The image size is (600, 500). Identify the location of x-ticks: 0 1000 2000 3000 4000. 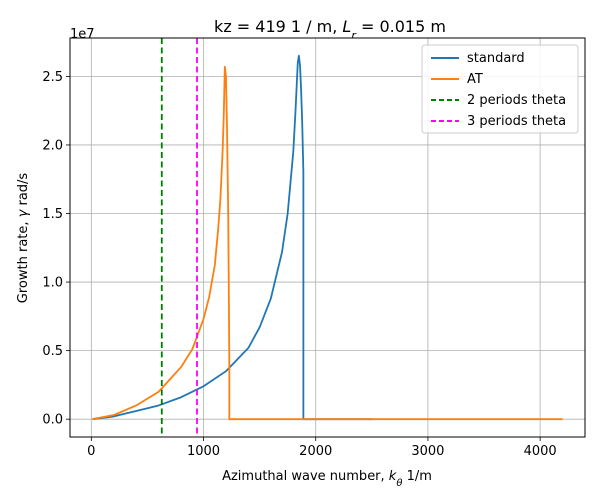
(322, 448).